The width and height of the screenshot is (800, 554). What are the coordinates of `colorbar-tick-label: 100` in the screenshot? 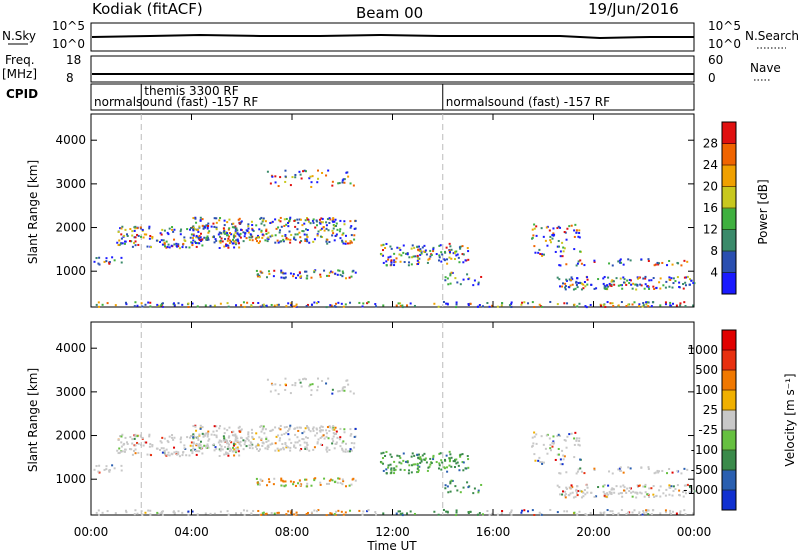 It's located at (706, 390).